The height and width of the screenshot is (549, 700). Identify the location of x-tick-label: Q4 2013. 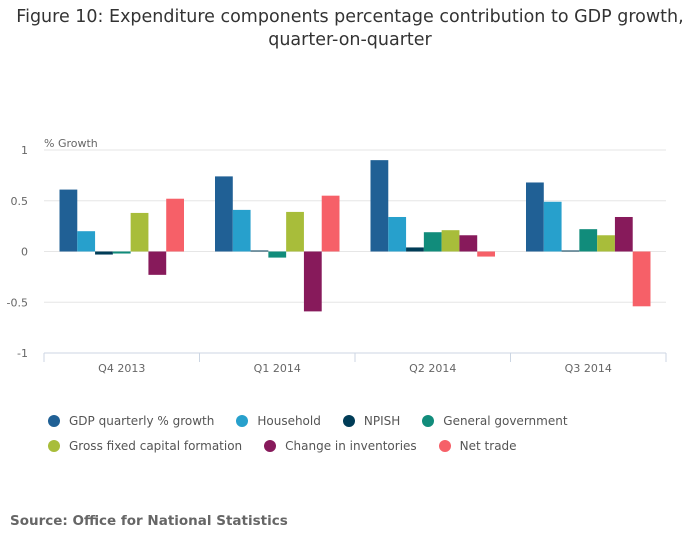
(121, 368).